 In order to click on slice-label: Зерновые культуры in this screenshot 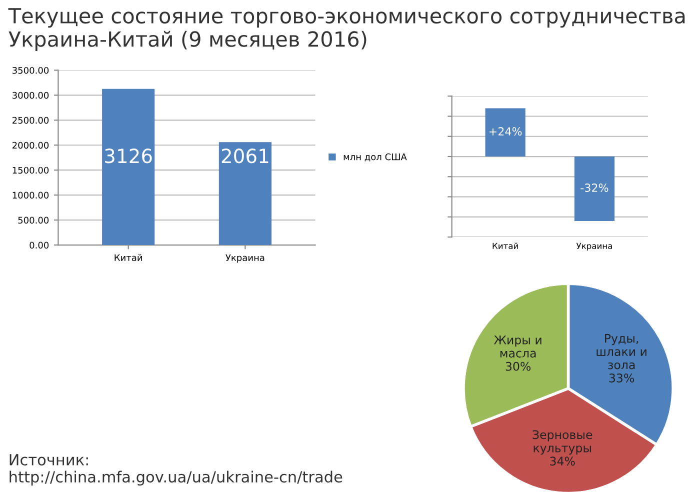, I will do `click(562, 442)`.